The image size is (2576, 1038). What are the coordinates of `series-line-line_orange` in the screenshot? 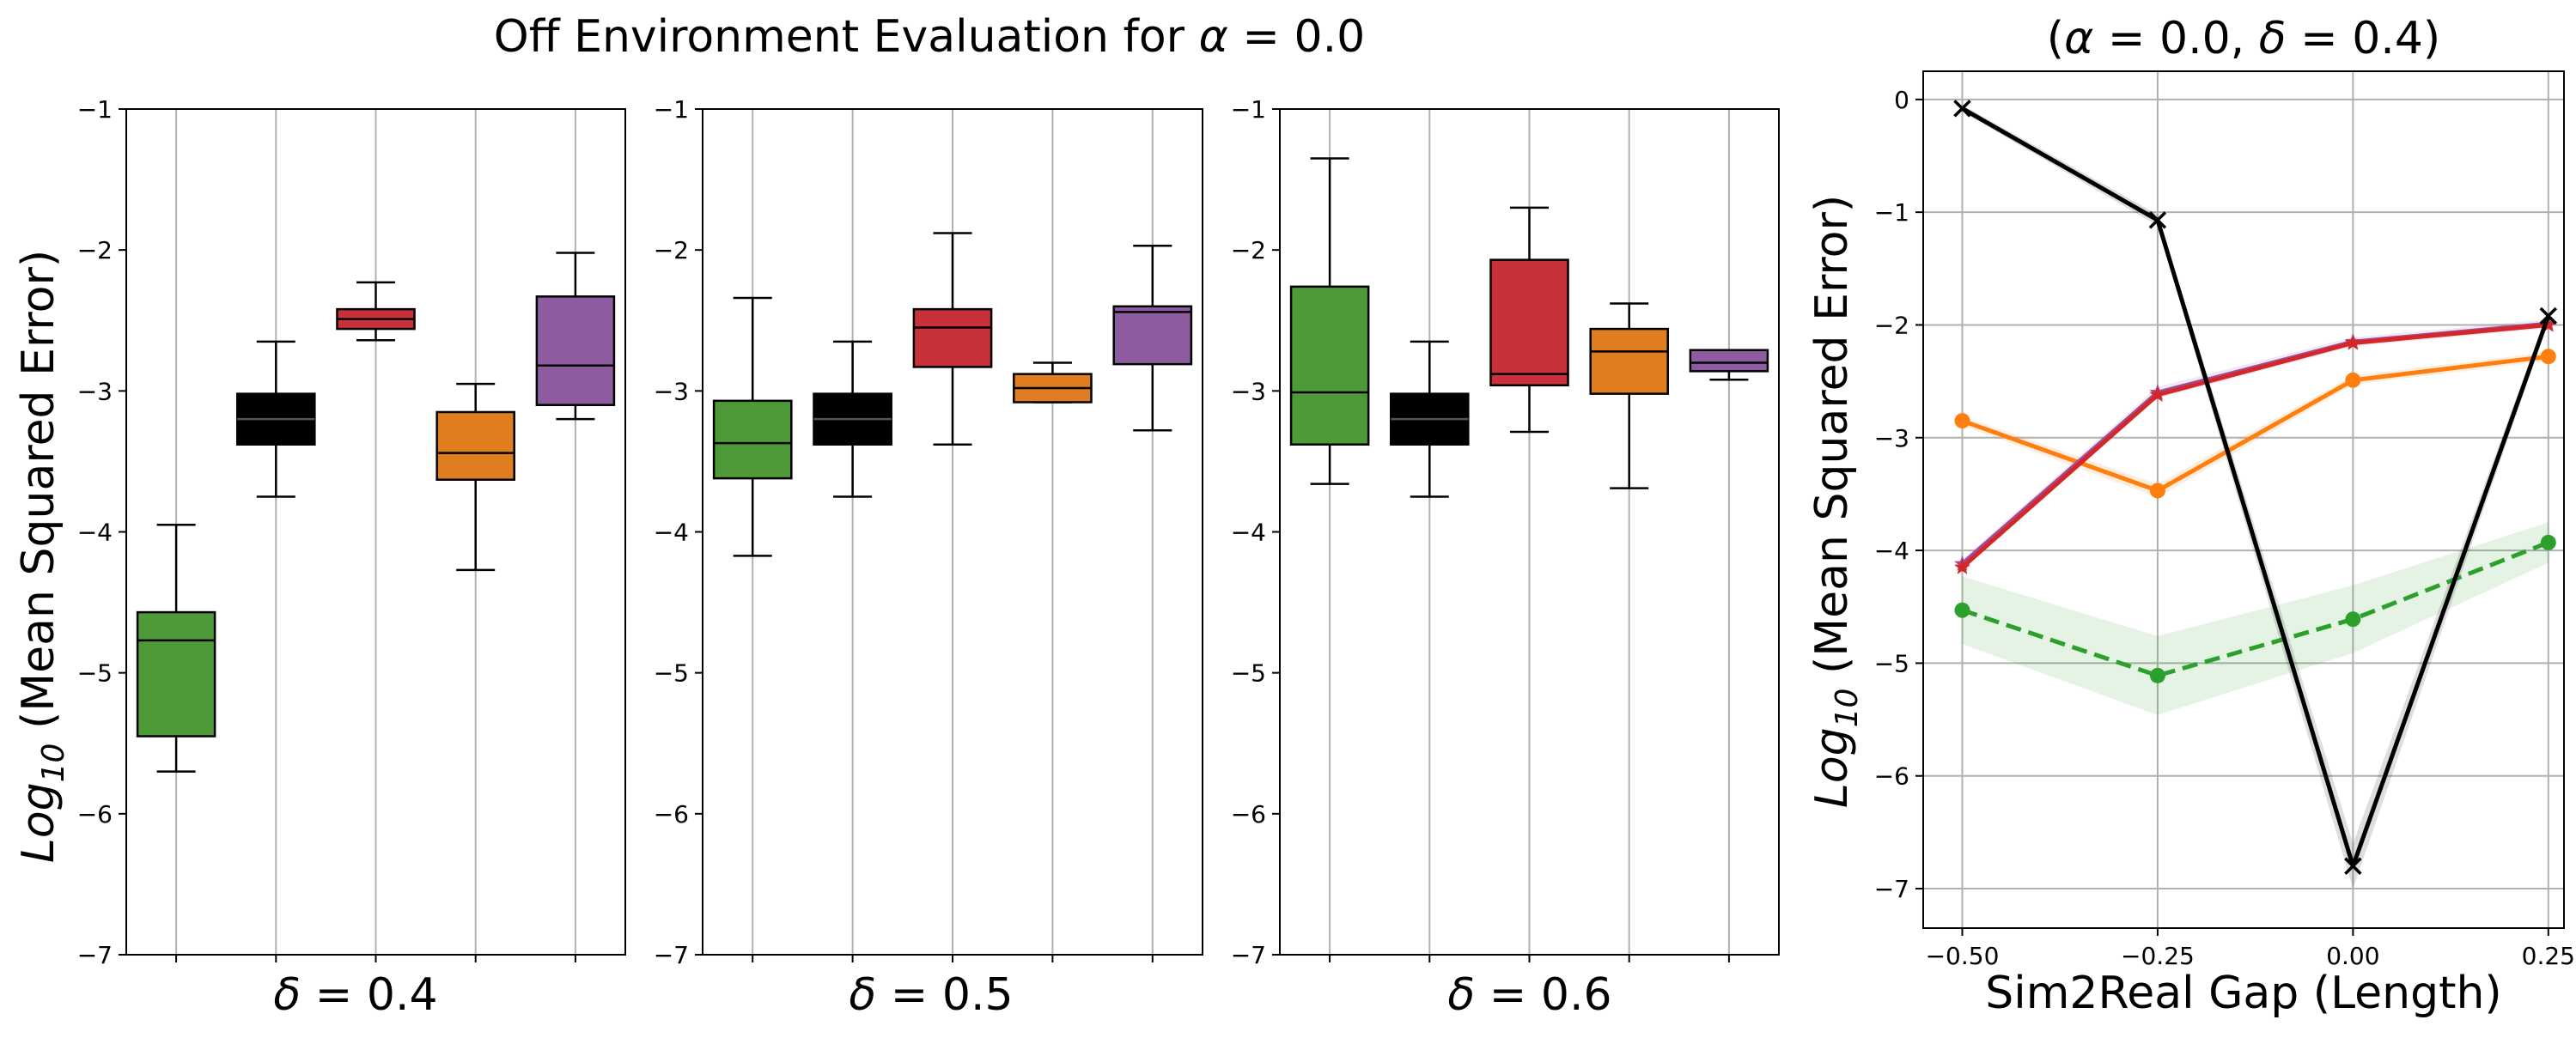 It's located at (2255, 423).